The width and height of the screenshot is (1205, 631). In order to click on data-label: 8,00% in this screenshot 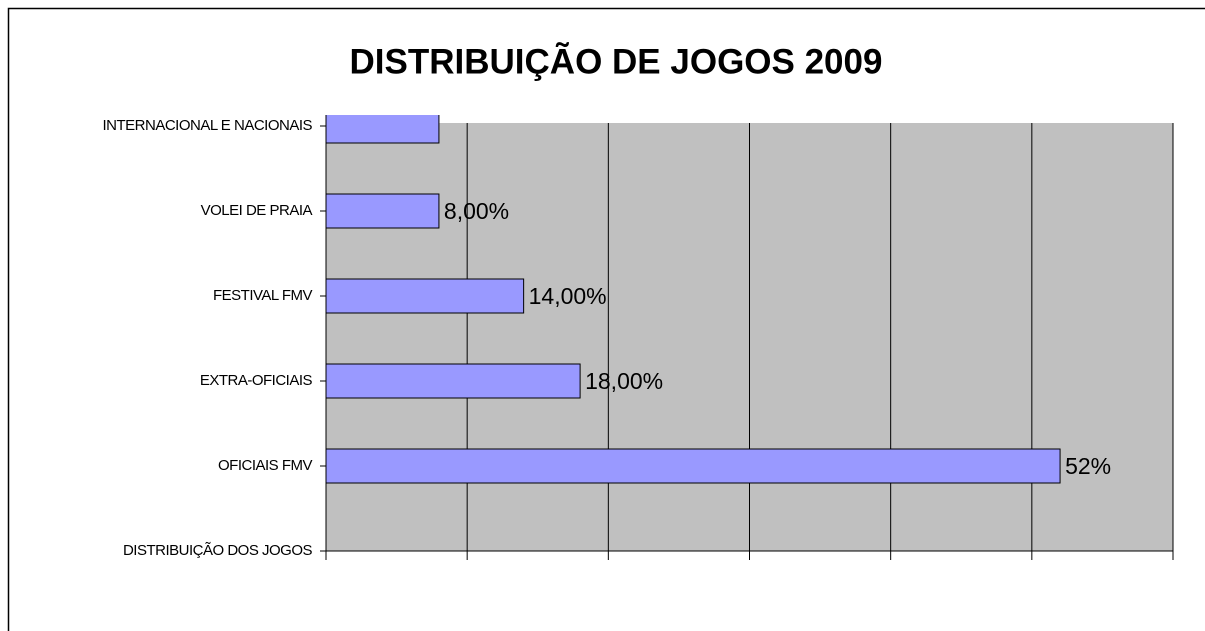, I will do `click(476, 211)`.